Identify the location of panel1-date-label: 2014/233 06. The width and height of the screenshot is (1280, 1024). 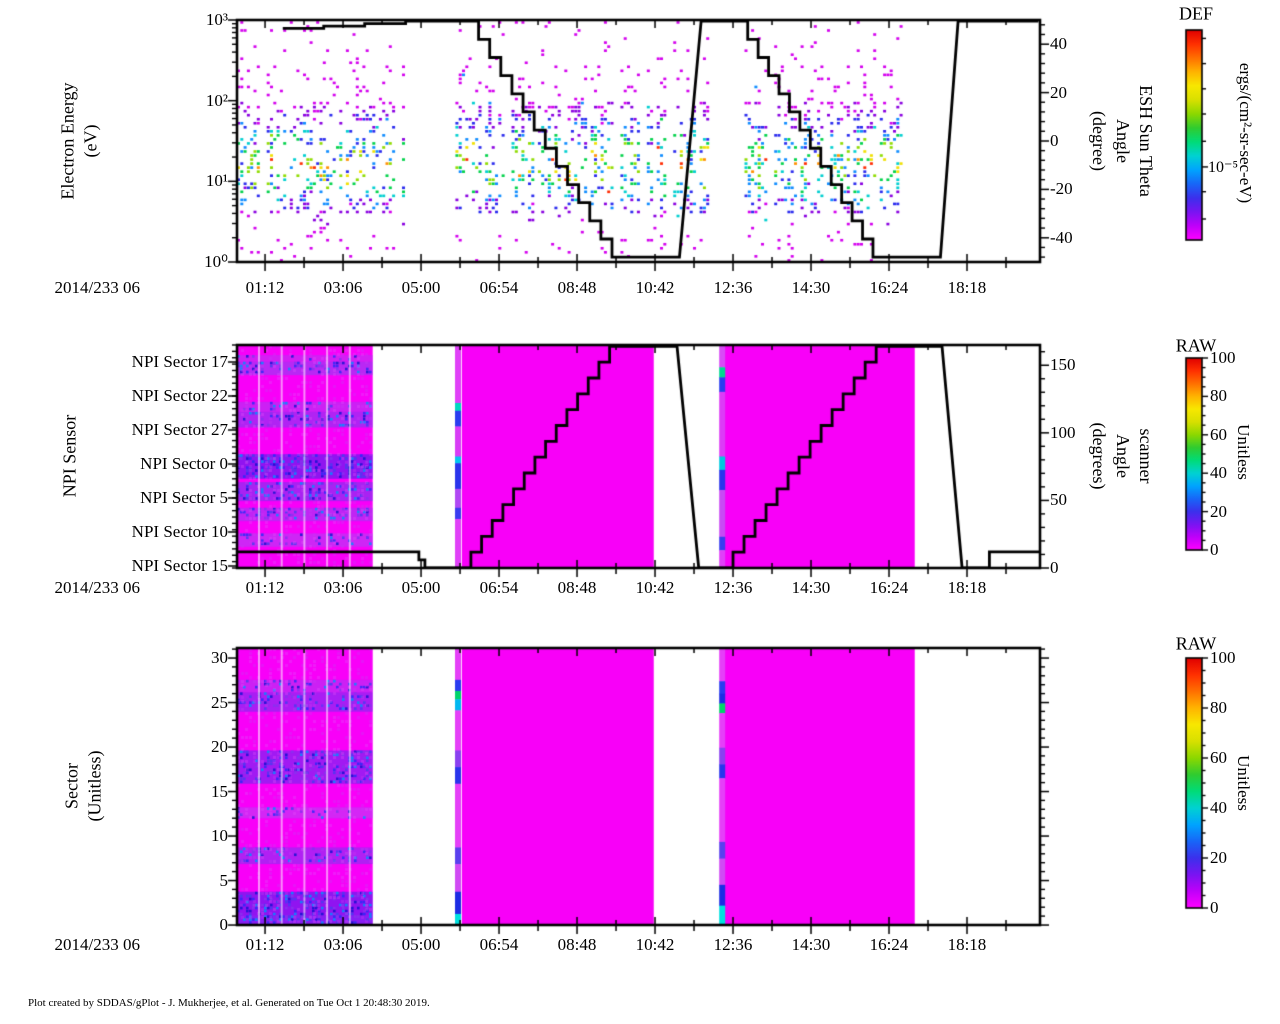
(97, 287).